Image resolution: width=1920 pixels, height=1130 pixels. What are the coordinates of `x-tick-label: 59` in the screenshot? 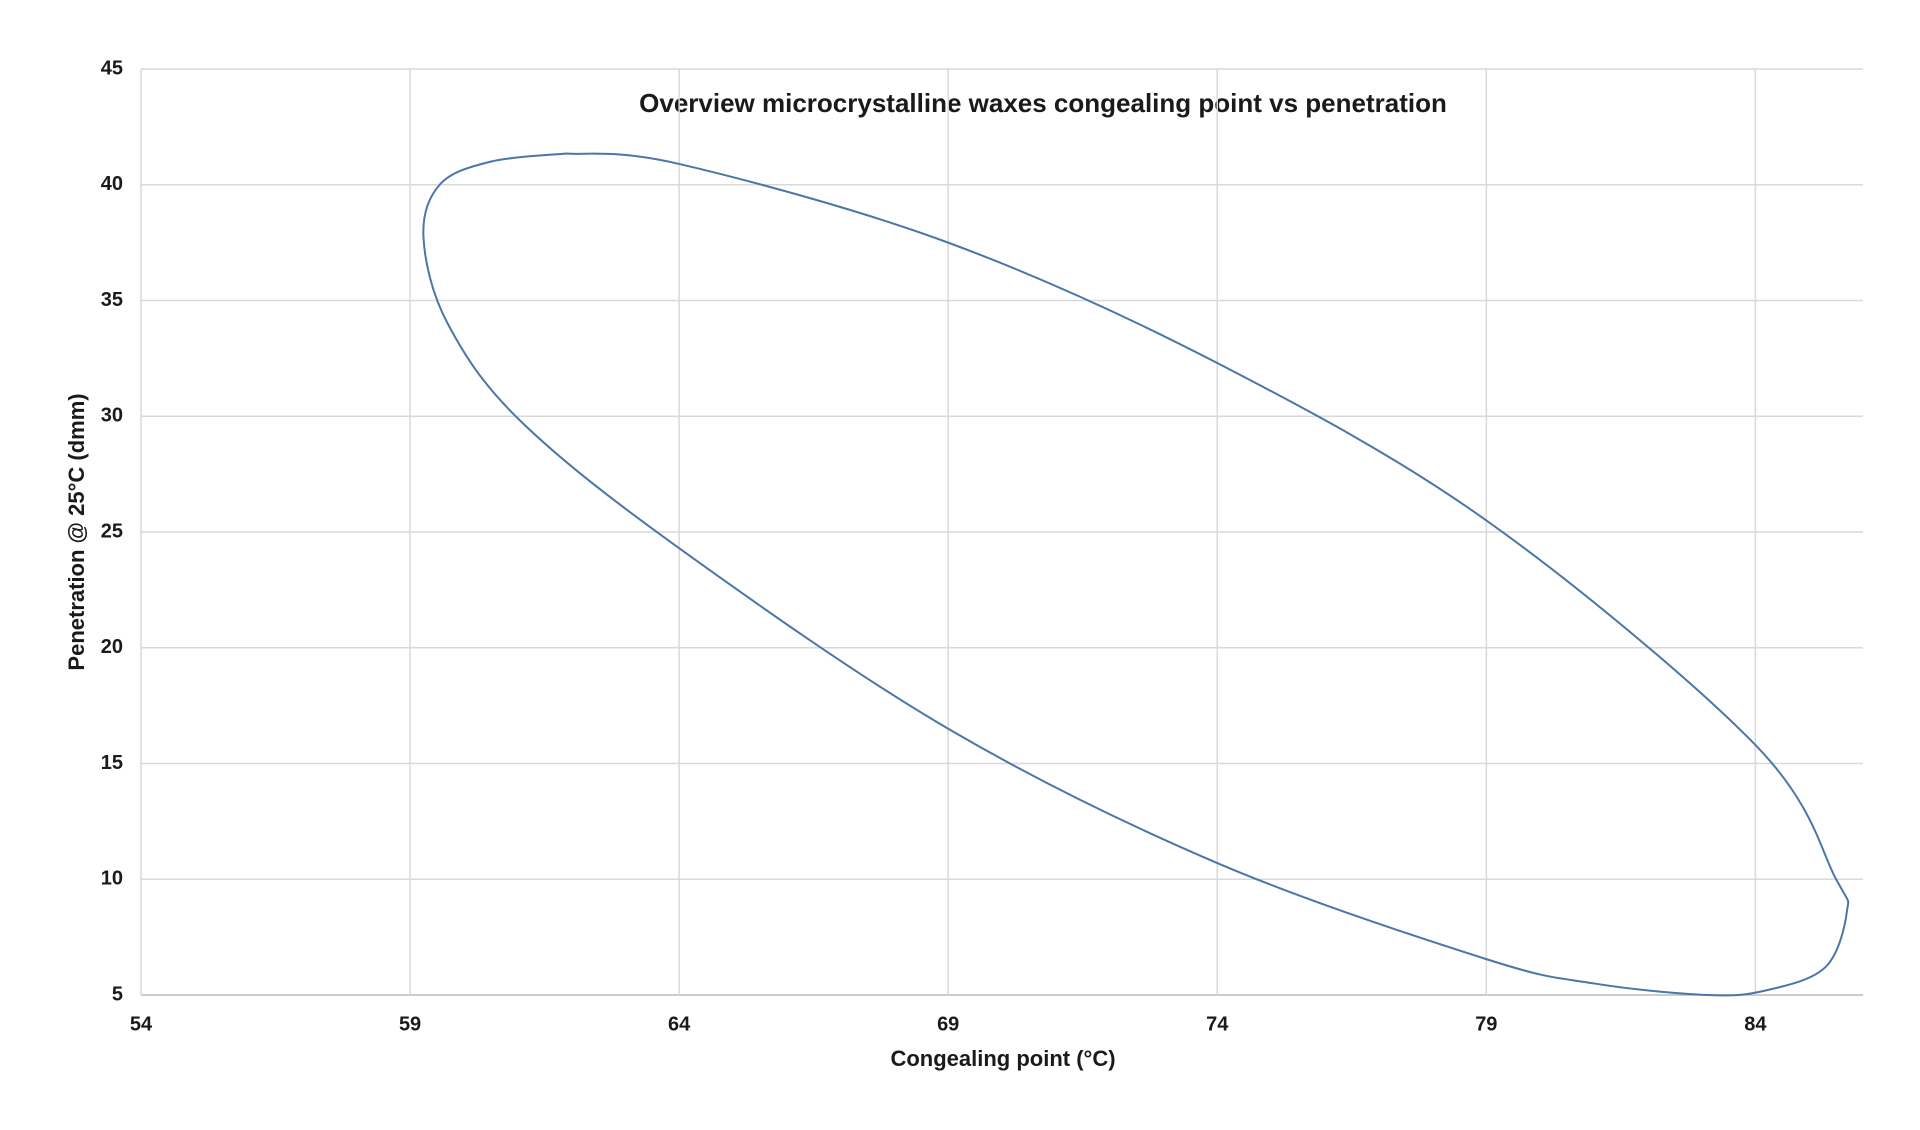 It's located at (410, 1024).